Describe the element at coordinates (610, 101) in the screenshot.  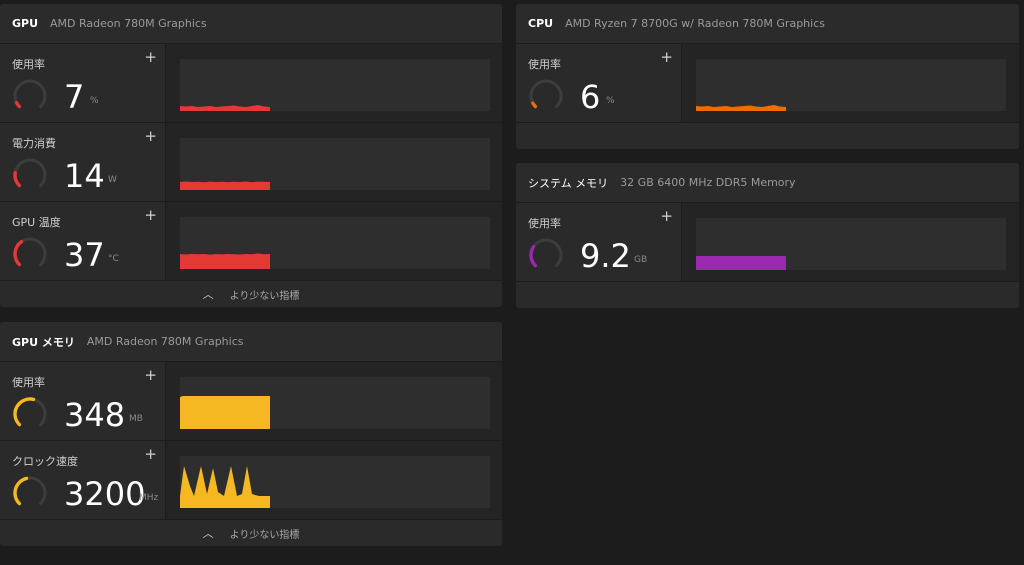
I see `metric-unit: %` at that location.